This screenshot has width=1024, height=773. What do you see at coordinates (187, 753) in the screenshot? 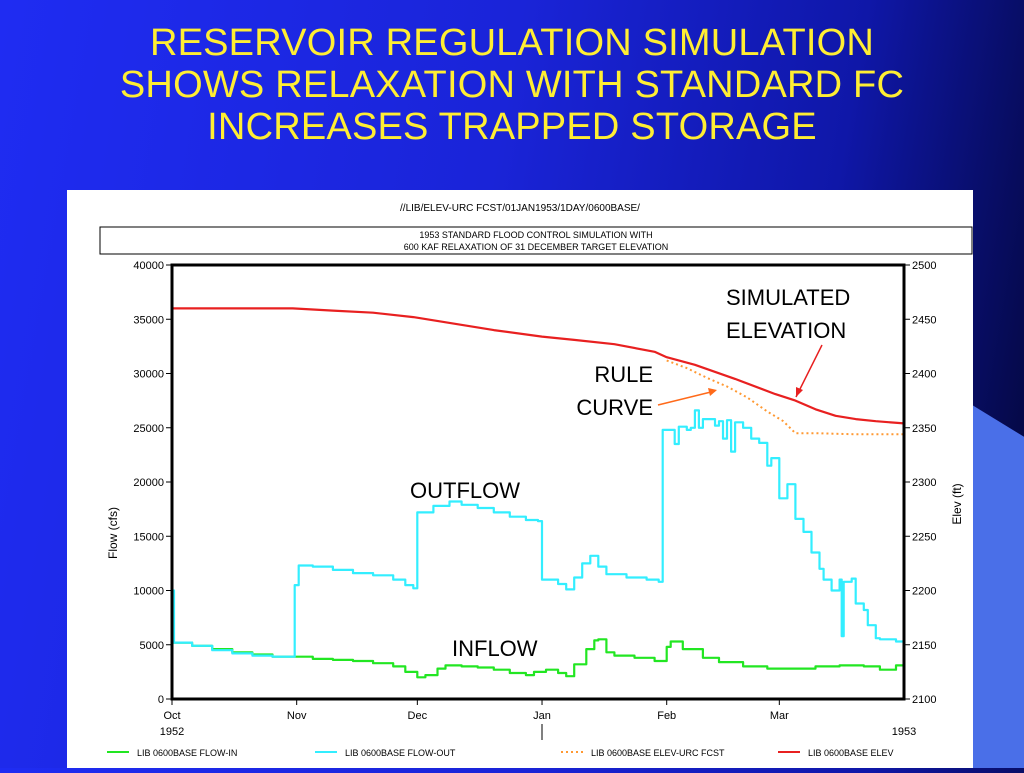
I see `legend-label-0: LIB 0600BASE FLOW-IN` at bounding box center [187, 753].